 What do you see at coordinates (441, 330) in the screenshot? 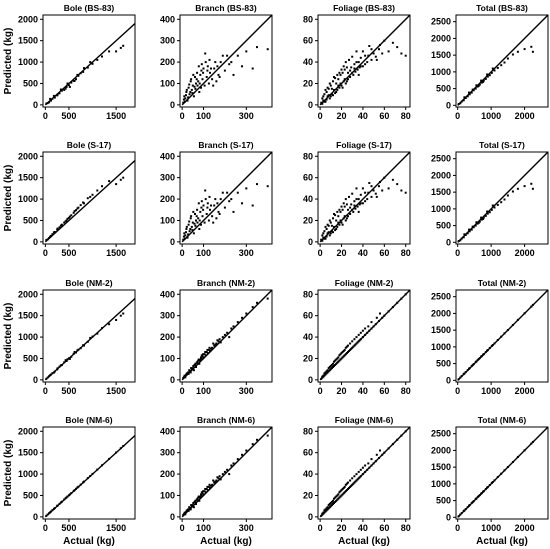
I see `y-tick-label: 1500` at bounding box center [441, 330].